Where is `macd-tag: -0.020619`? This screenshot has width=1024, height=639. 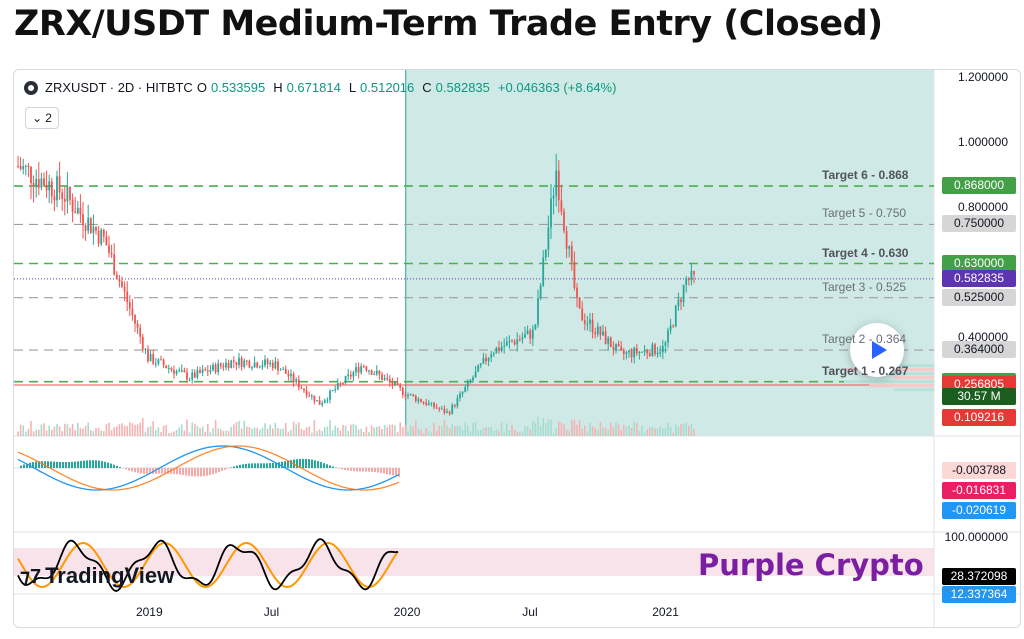 macd-tag: -0.020619 is located at coordinates (979, 510).